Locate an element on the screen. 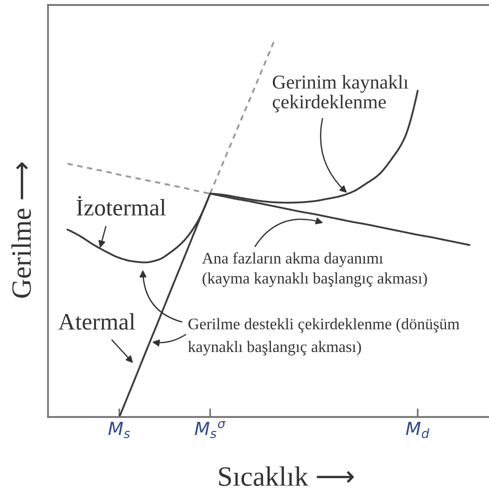 The width and height of the screenshot is (489, 496). annotation: İzotermal is located at coordinates (121, 206).